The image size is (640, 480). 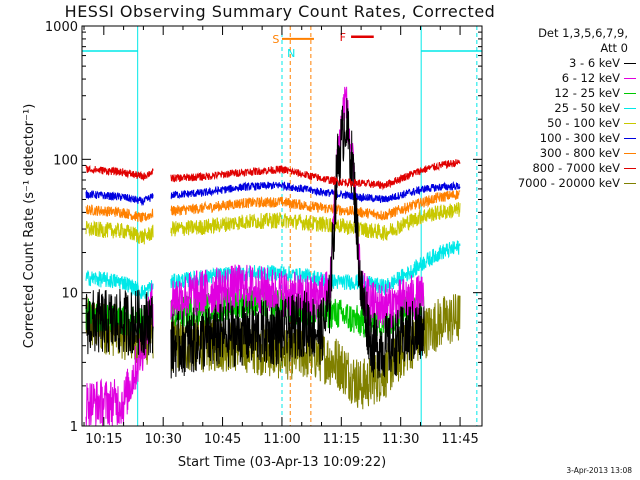 I want to click on legend-header-line-1: Det 1,3,5,6,7,9,, so click(x=583, y=33).